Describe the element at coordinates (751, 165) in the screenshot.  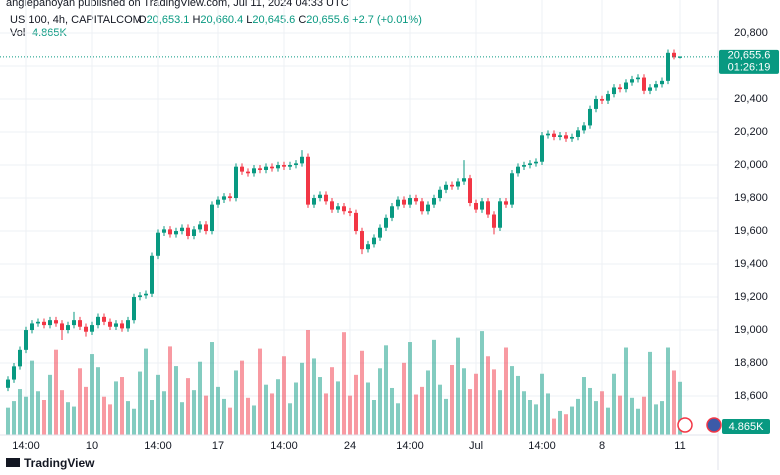
I see `y-tick-label: 20,000` at that location.